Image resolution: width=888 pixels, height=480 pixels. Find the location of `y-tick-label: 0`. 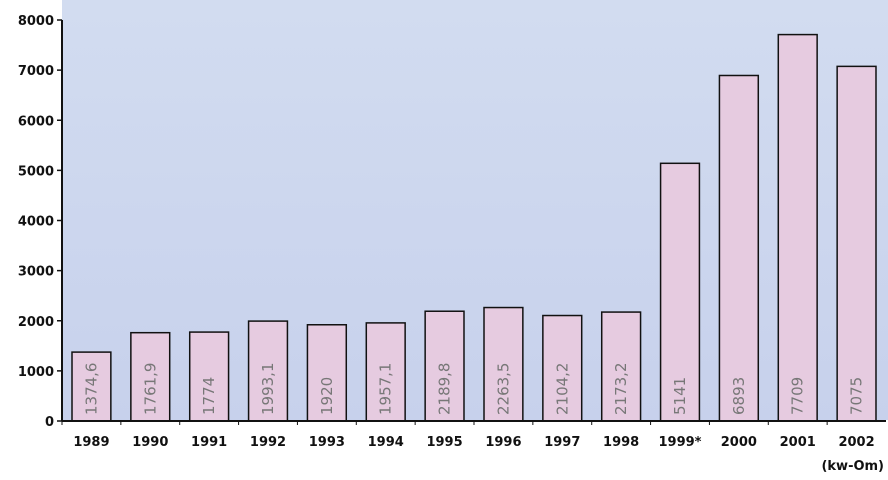

y-tick-label: 0 is located at coordinates (49, 422).